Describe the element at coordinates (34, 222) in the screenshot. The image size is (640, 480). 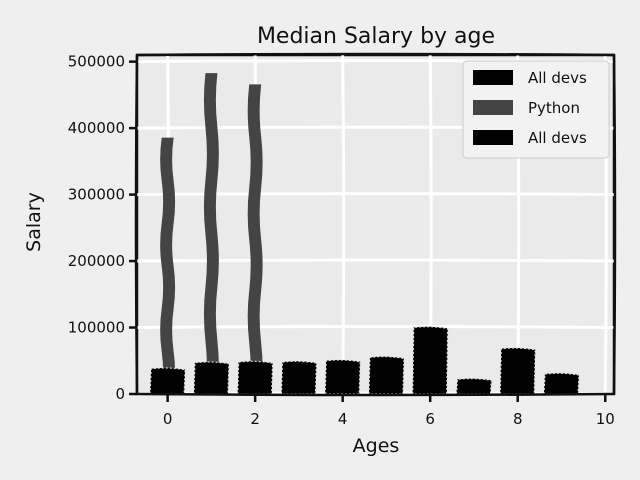
I see `y-axis-label: Salary` at that location.